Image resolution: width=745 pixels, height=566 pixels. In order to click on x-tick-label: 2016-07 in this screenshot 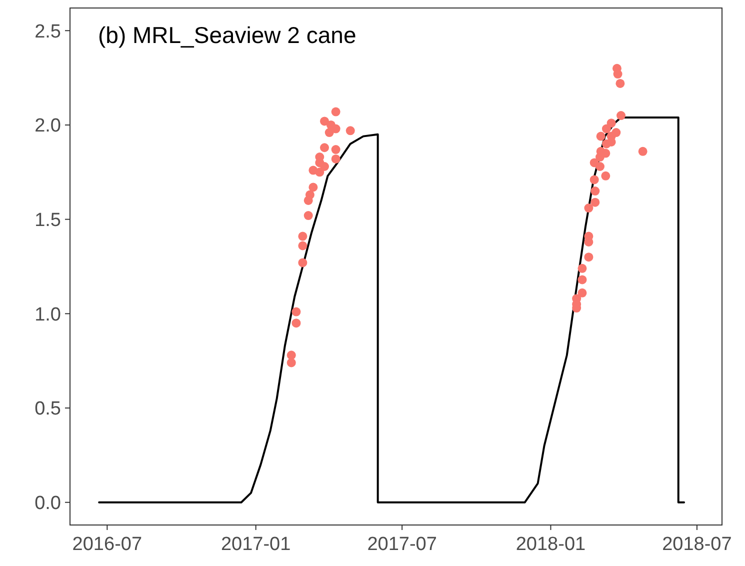, I will do `click(107, 544)`.